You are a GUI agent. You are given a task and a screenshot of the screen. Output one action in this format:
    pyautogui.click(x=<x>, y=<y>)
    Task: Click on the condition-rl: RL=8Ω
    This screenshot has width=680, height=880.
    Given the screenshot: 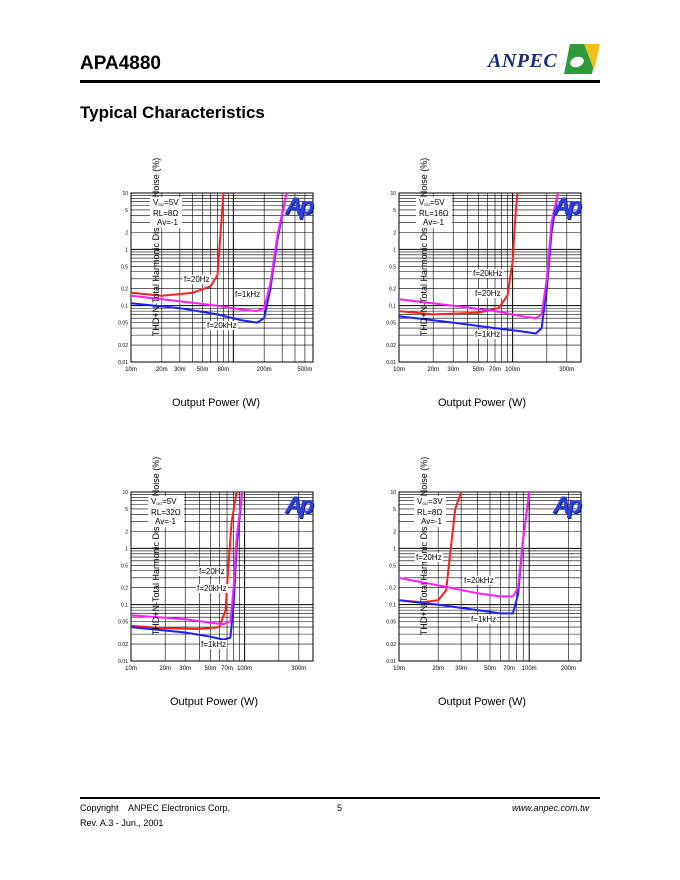 What is the action you would take?
    pyautogui.click(x=430, y=512)
    